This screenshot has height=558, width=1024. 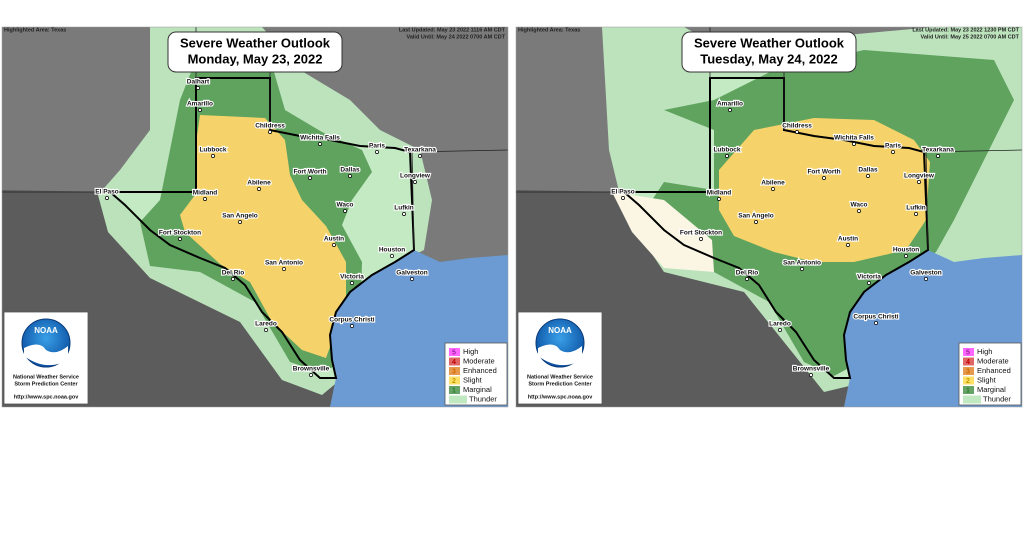 What do you see at coordinates (823, 172) in the screenshot?
I see `city-label: Fort Worth` at bounding box center [823, 172].